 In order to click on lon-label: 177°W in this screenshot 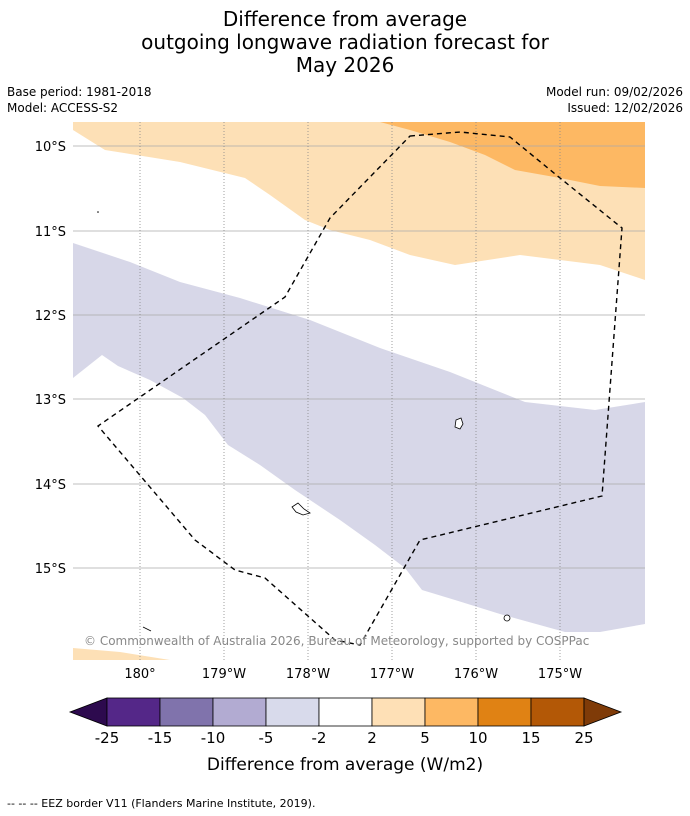, I will do `click(392, 674)`.